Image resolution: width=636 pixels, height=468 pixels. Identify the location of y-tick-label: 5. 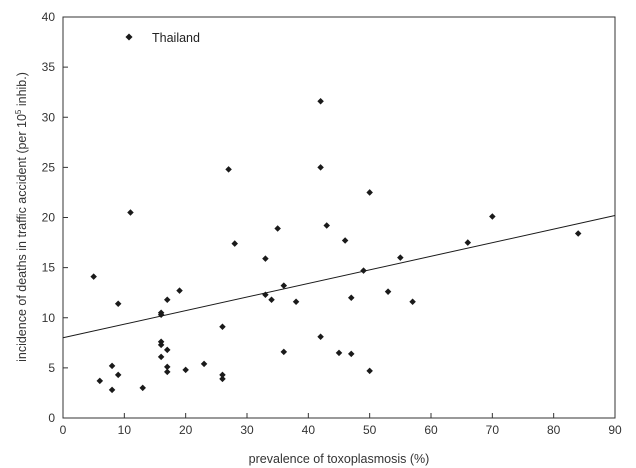
(51, 368).